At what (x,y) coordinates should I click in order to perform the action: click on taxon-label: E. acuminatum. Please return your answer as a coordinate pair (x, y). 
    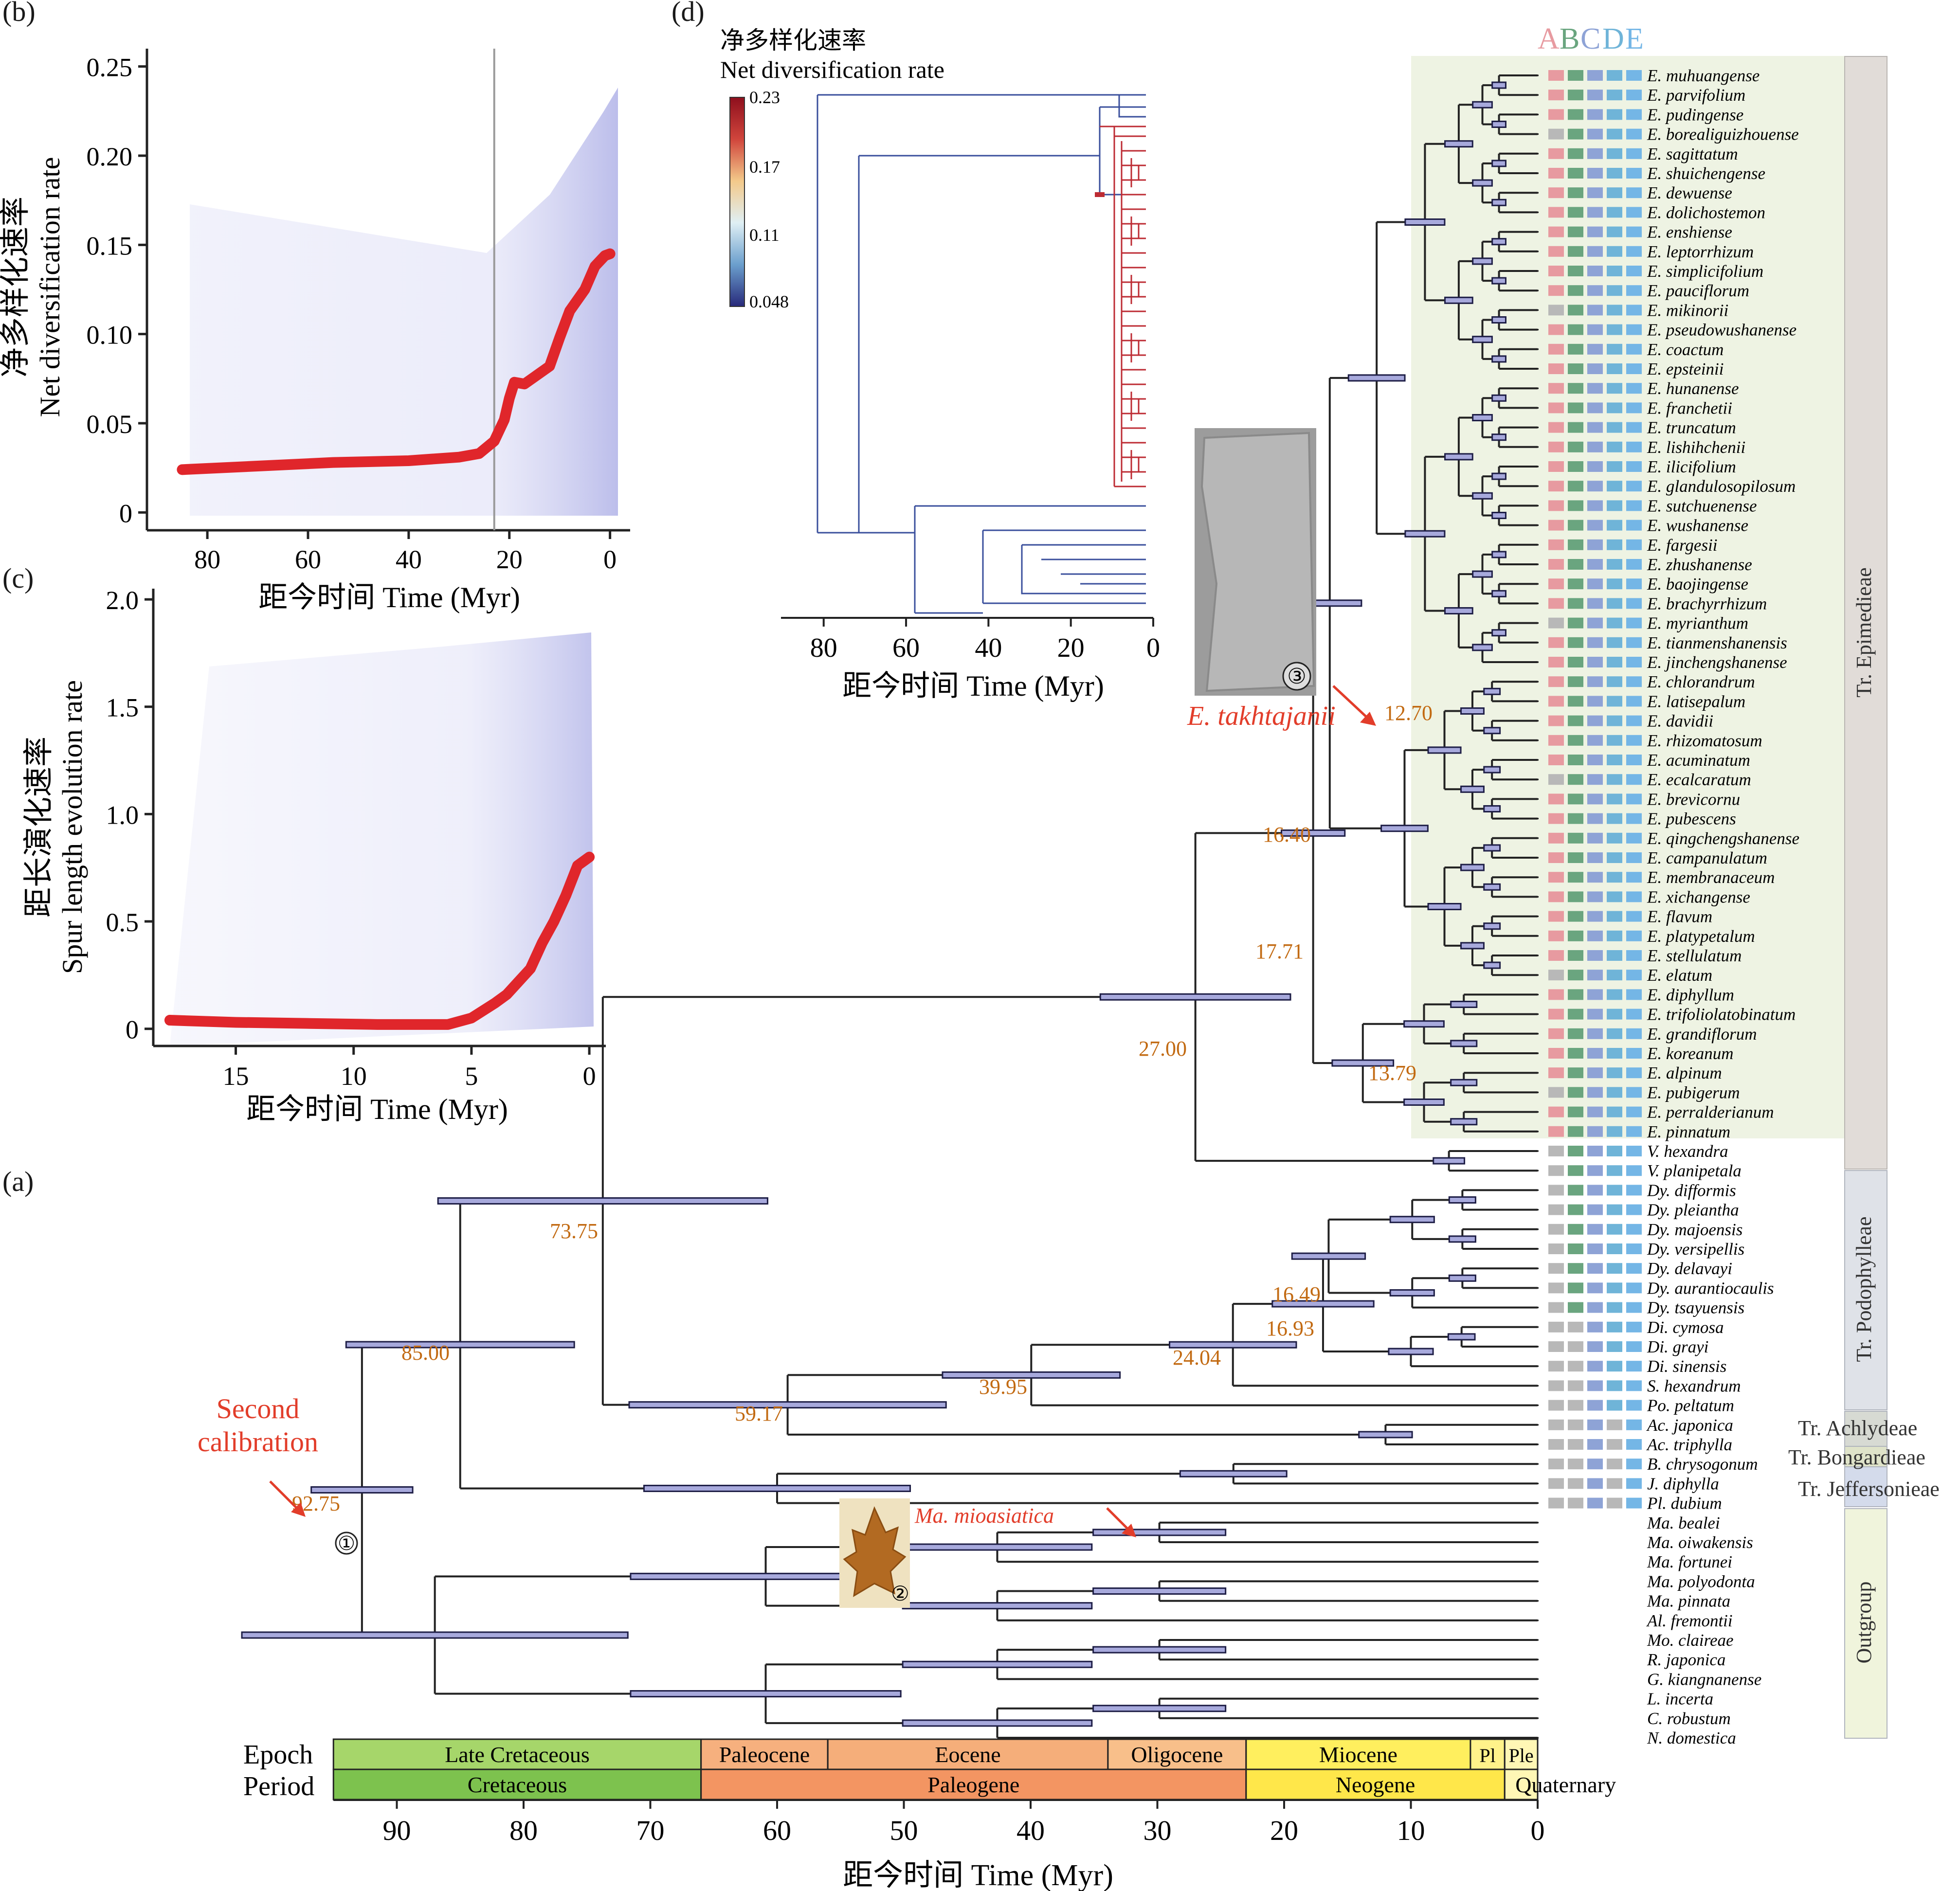
    Looking at the image, I should click on (1699, 761).